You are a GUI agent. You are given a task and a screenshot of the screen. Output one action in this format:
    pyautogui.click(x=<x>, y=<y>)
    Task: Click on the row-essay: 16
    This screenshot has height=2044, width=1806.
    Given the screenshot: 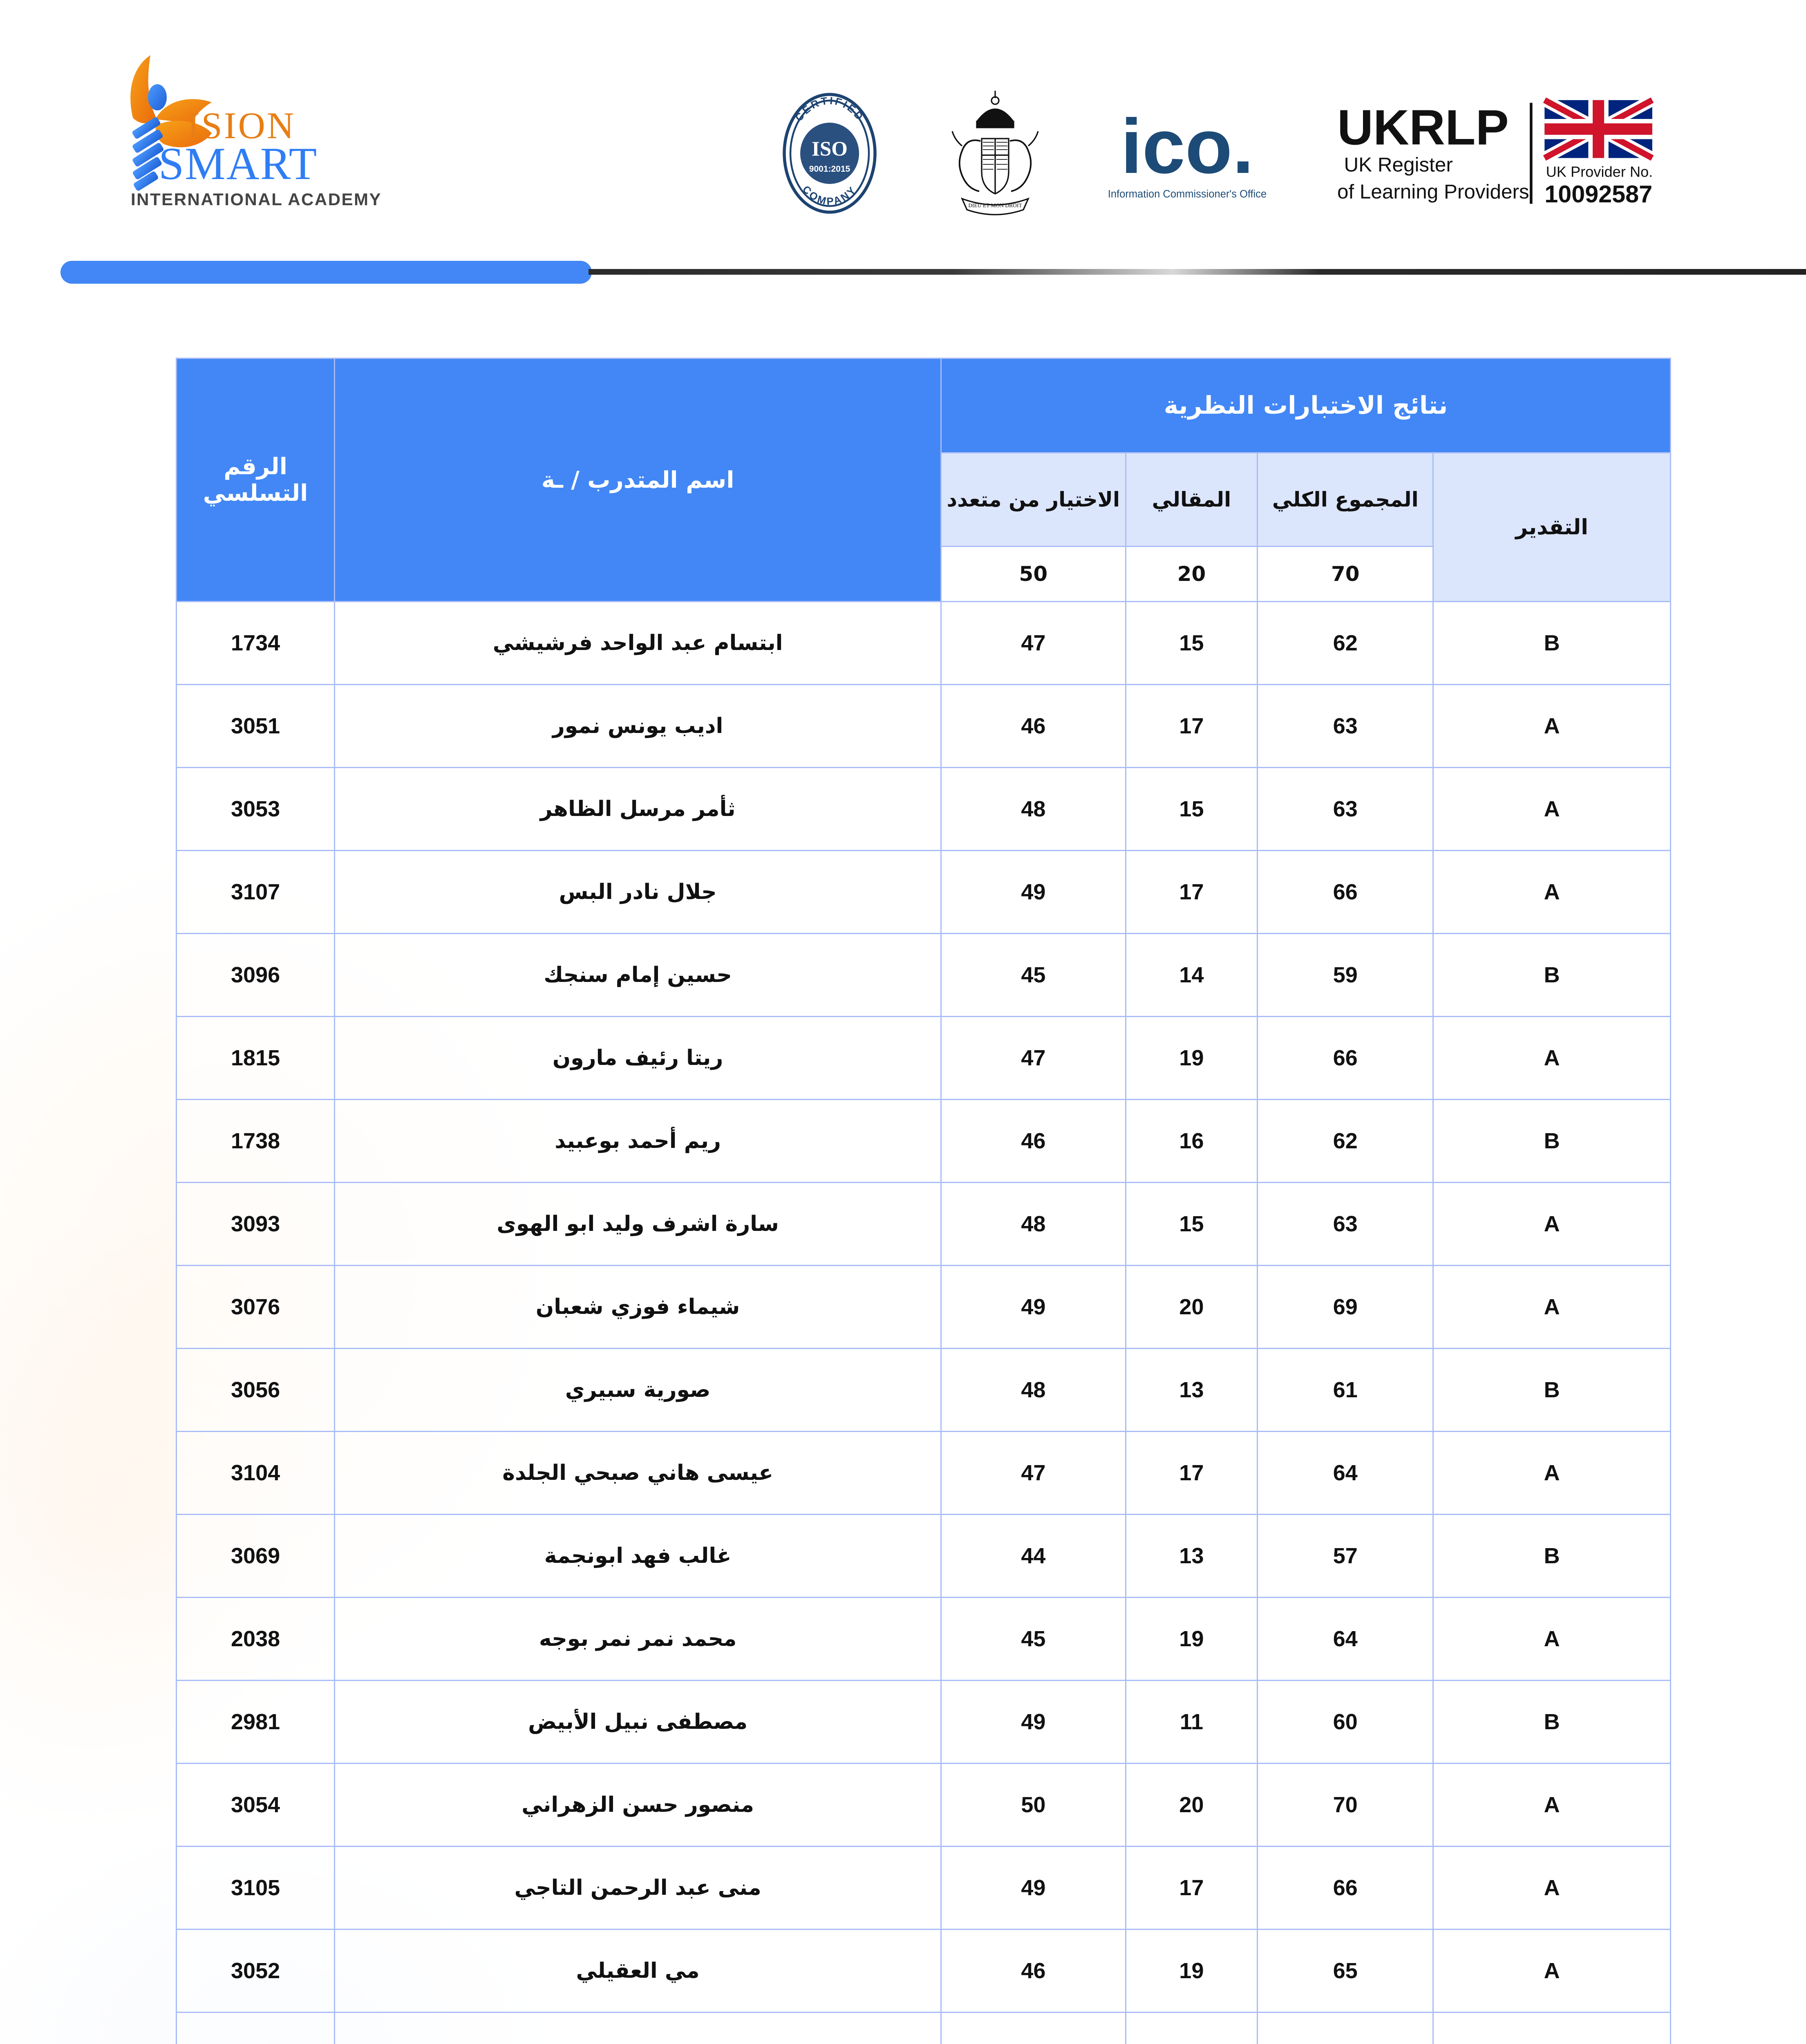 What is the action you would take?
    pyautogui.click(x=1192, y=1141)
    